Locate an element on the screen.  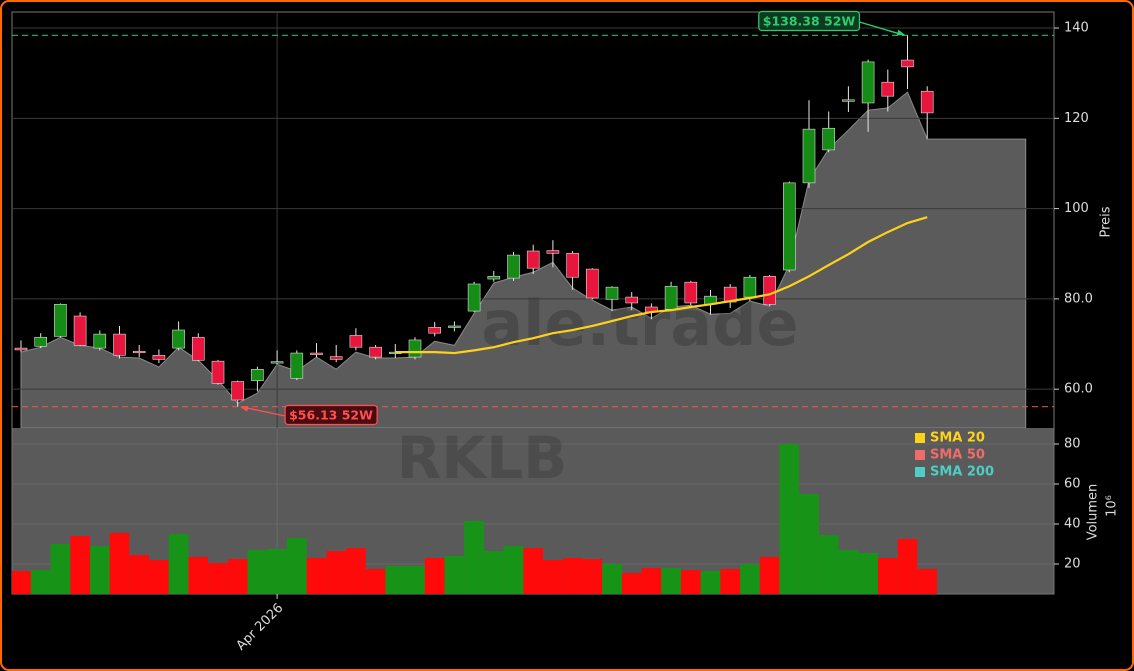
y-tick-label: 40 is located at coordinates (1072, 524).